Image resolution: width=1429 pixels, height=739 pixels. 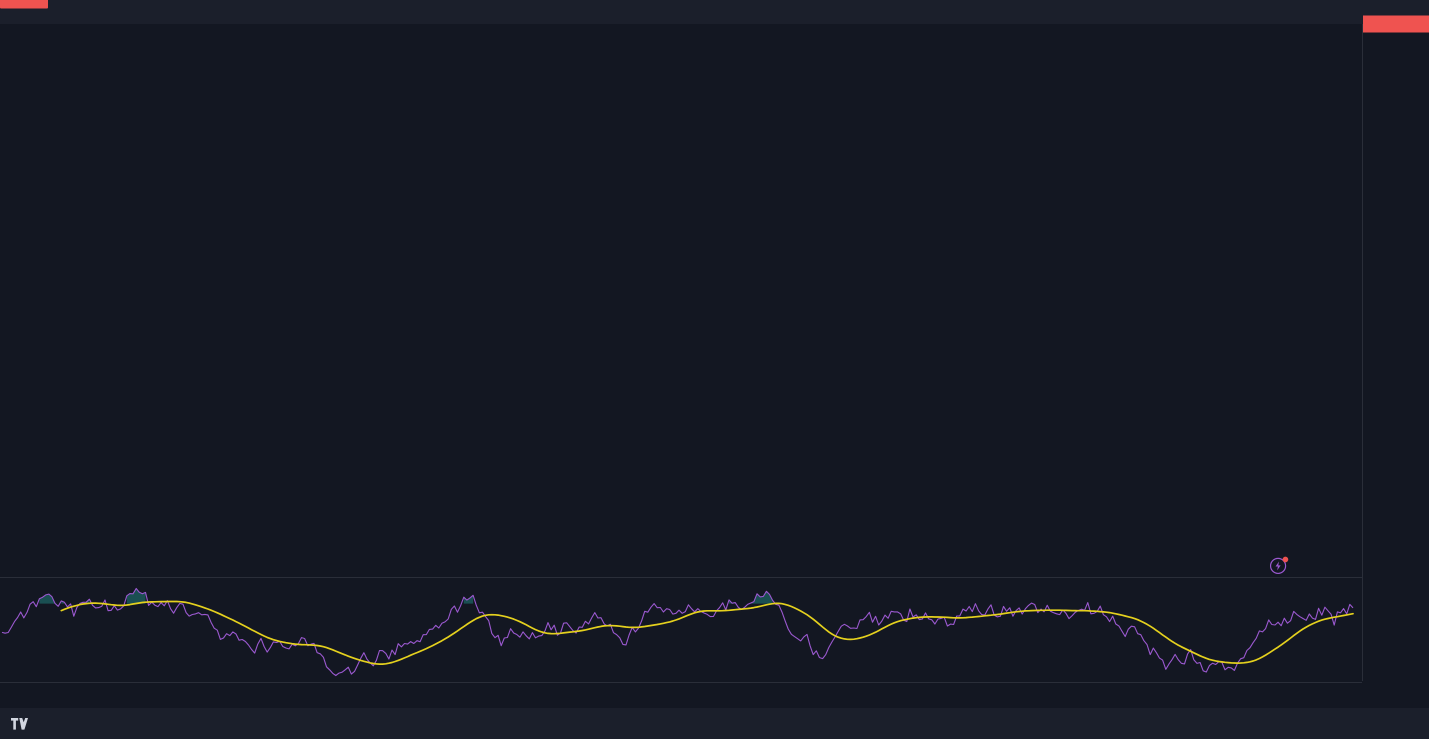 What do you see at coordinates (1279, 565) in the screenshot?
I see `lightning-bolt-icon` at bounding box center [1279, 565].